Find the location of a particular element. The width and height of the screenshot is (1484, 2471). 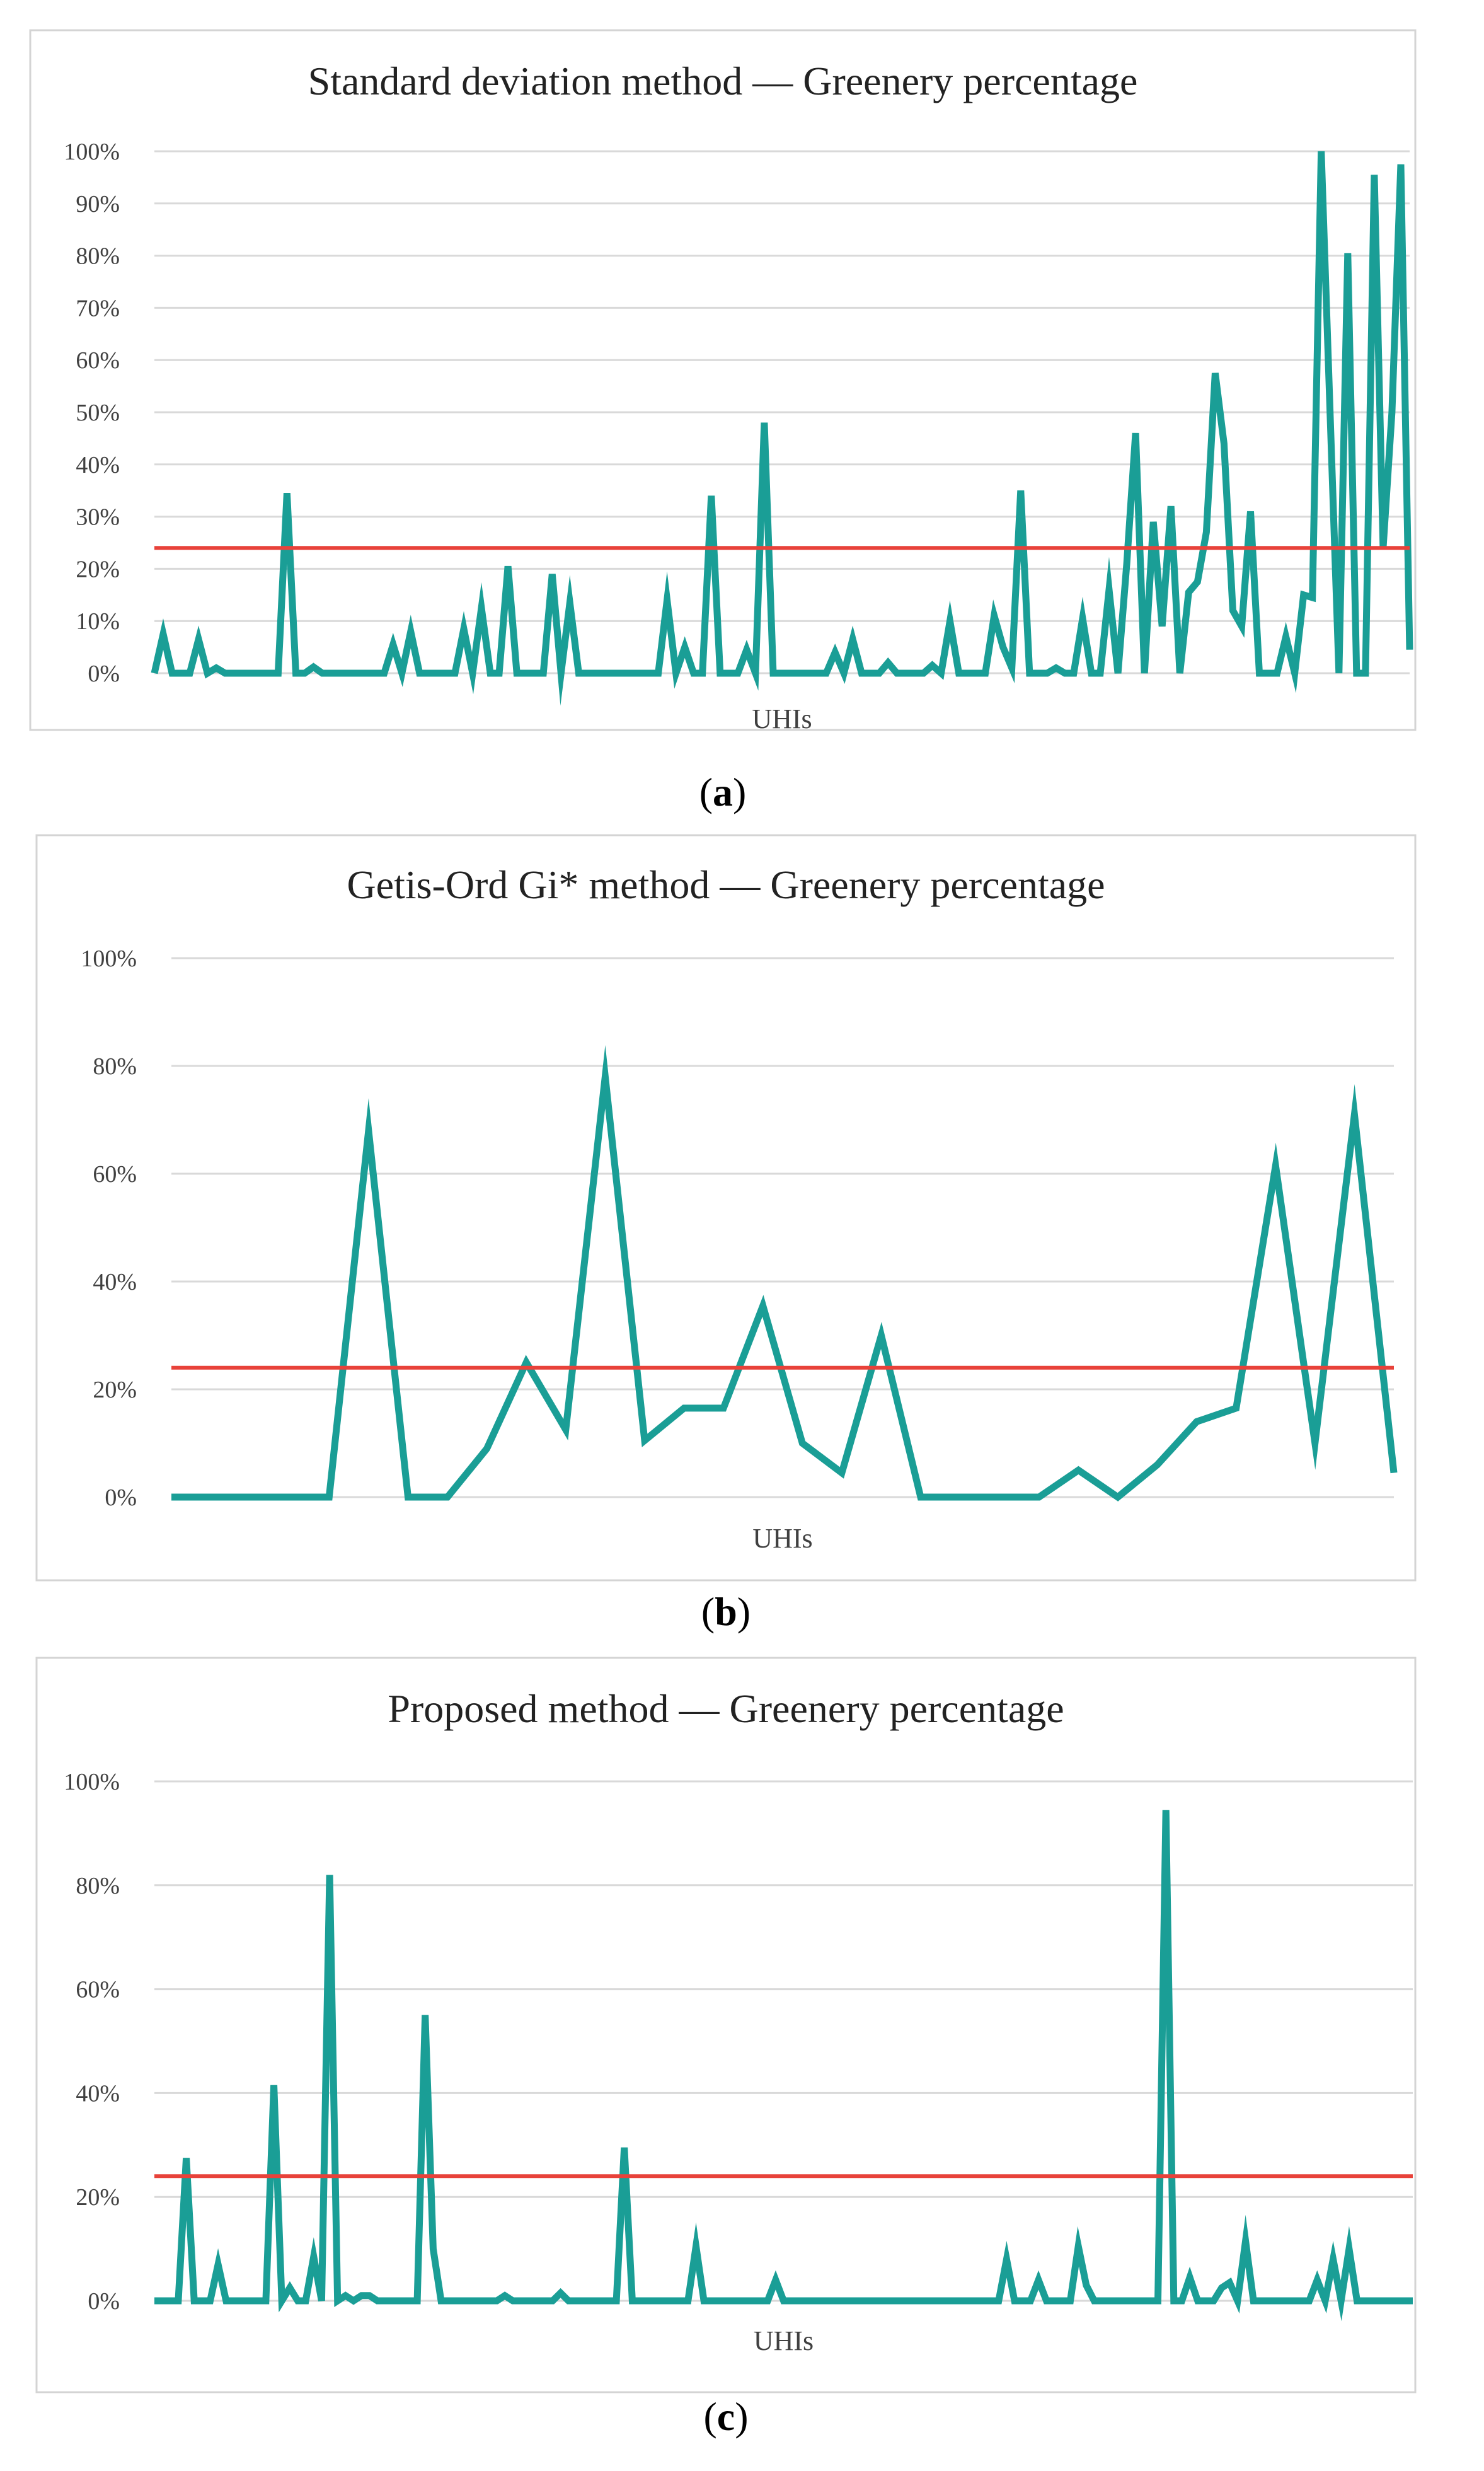

y-tick-label: 90% is located at coordinates (98, 204).